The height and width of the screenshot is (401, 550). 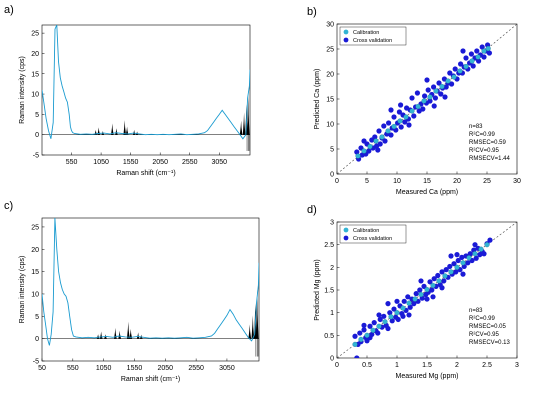 I want to click on stats-line: RMSEC=0.59, so click(x=488, y=143).